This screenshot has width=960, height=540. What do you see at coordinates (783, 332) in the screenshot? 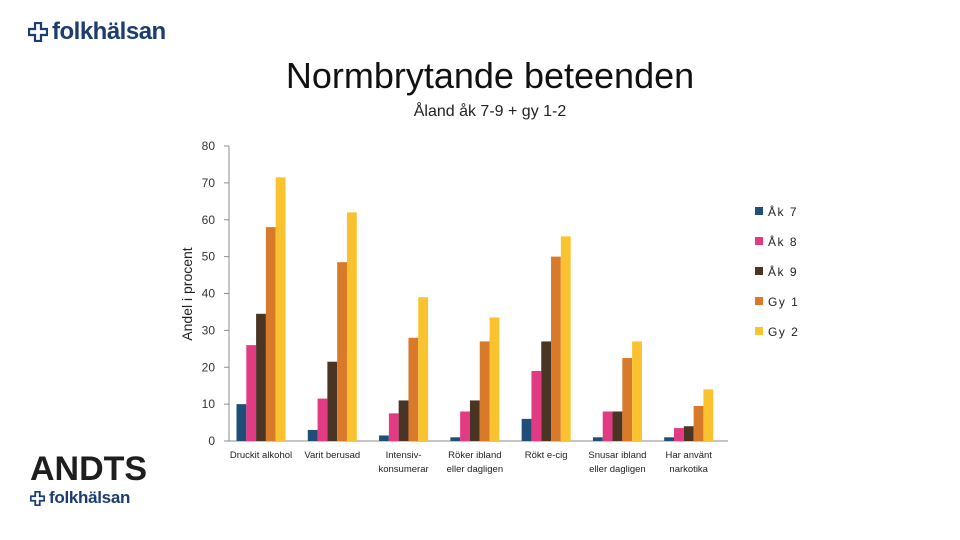
I see `legend-label: Gy 2` at bounding box center [783, 332].